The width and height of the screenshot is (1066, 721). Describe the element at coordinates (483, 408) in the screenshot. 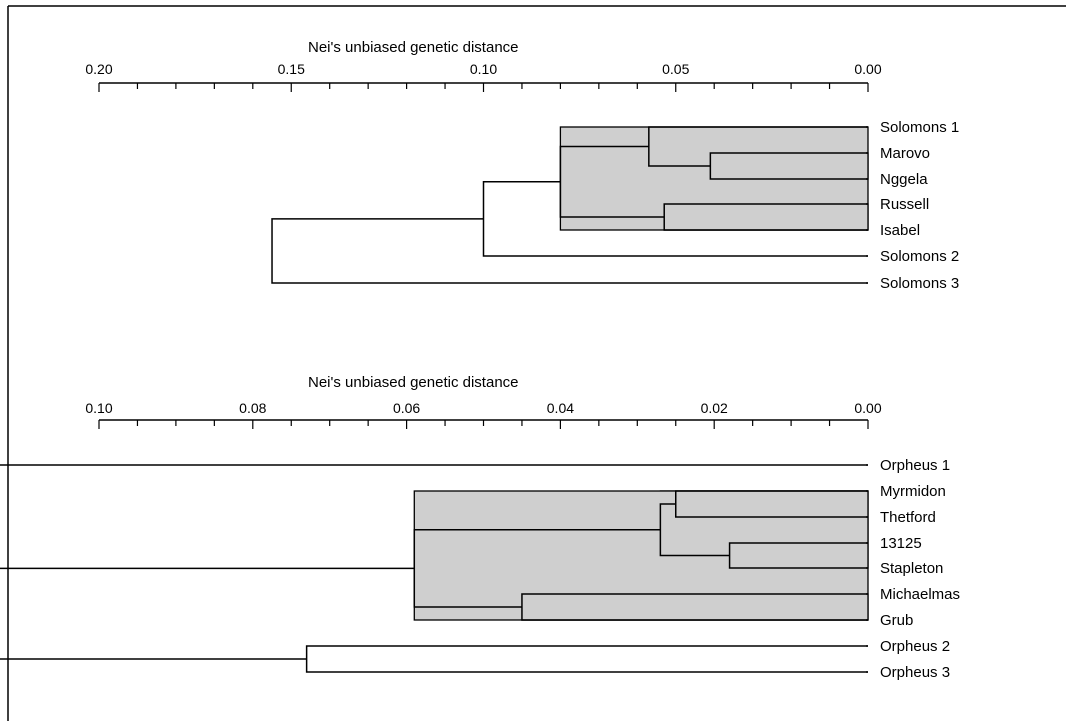

I see `axis-tick-labels: 0.10 0.08 0.06 0.04 0.02 0.00` at that location.